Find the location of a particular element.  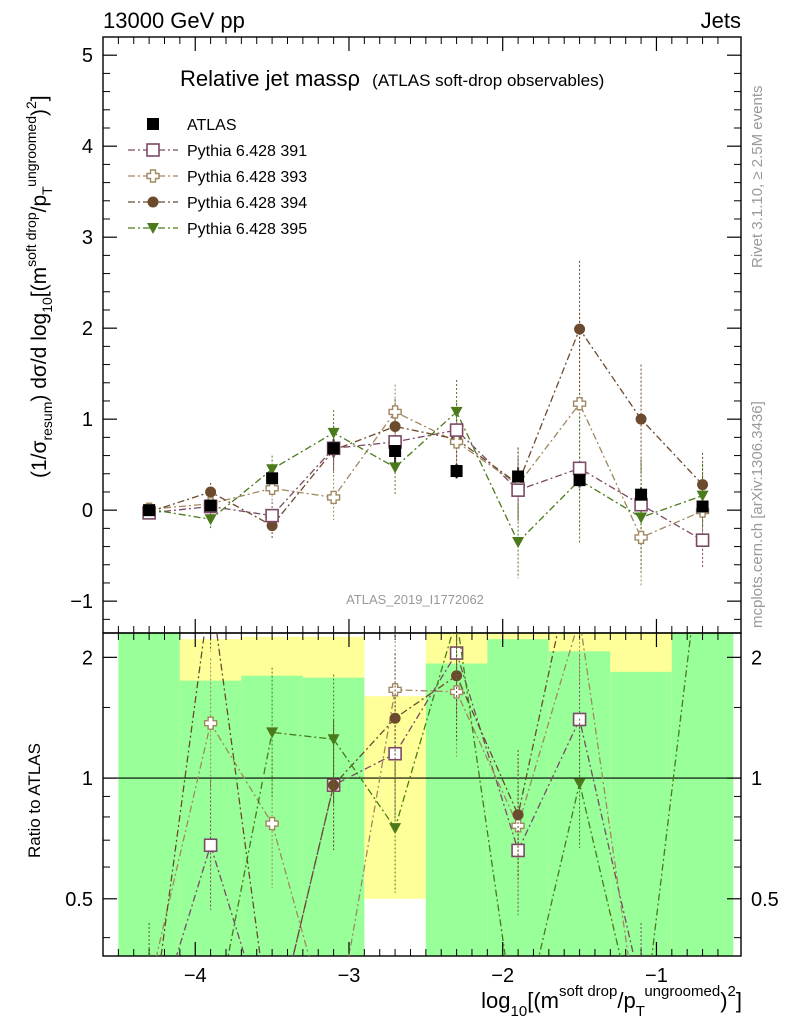

y-tick-label-main: 1 is located at coordinates (87, 420).